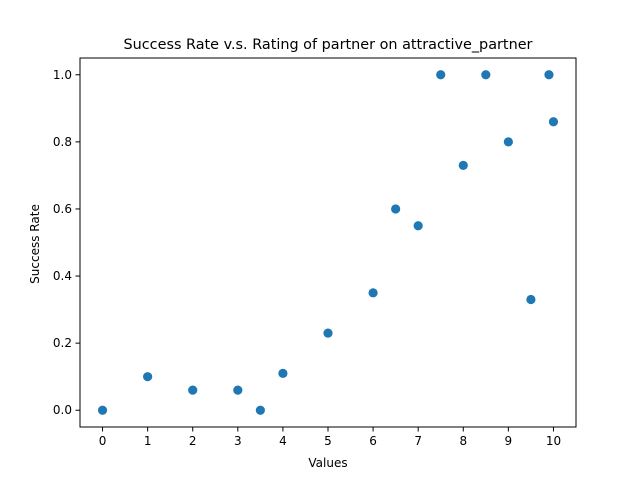  Describe the element at coordinates (62, 75) in the screenshot. I see `y-tick-label: 1.0` at that location.